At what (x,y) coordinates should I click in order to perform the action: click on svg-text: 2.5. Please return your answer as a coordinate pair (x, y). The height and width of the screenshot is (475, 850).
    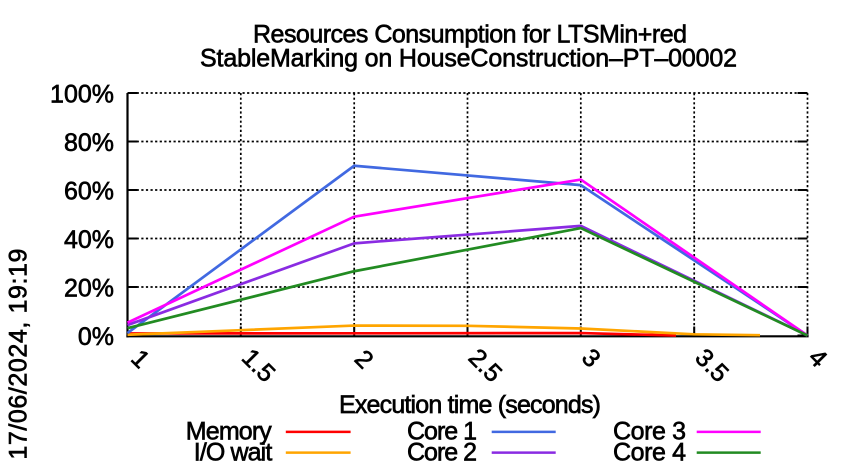
    Looking at the image, I should click on (485, 365).